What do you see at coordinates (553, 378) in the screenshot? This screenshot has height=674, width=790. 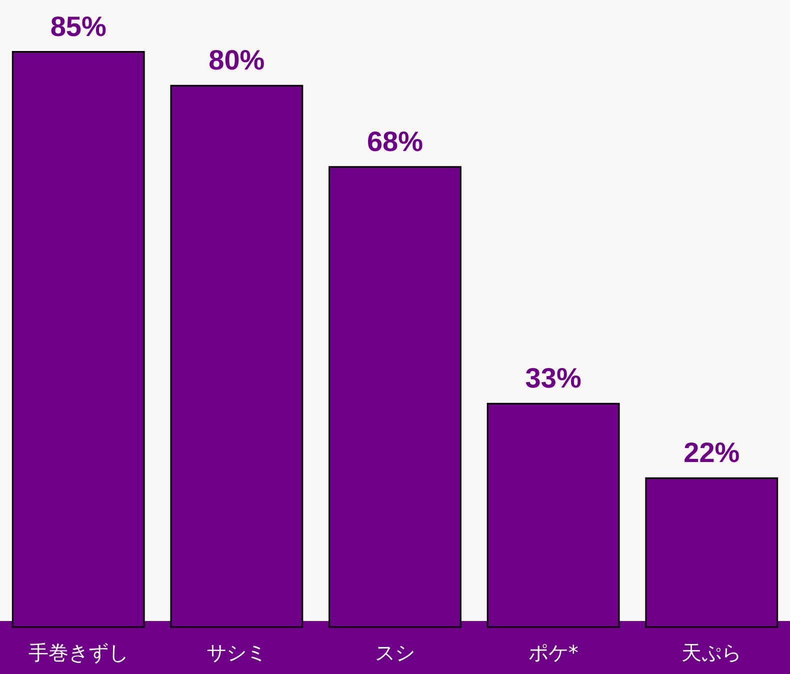 I see `data-label: 33%` at bounding box center [553, 378].